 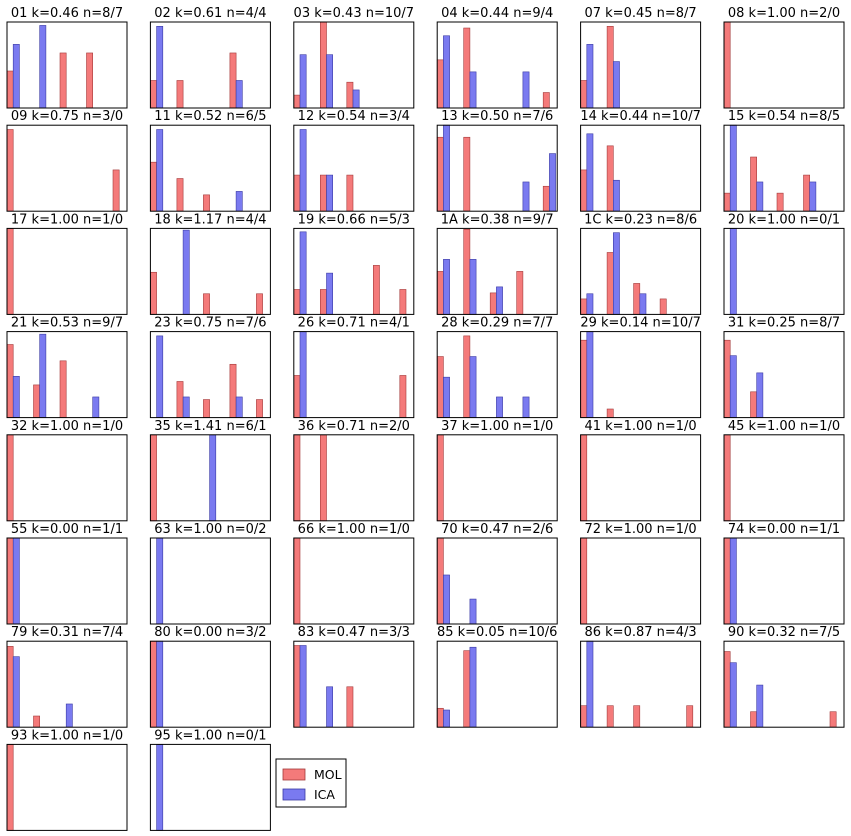 What do you see at coordinates (641, 160) in the screenshot?
I see `panel: 14 k=0.44 n=10/7` at bounding box center [641, 160].